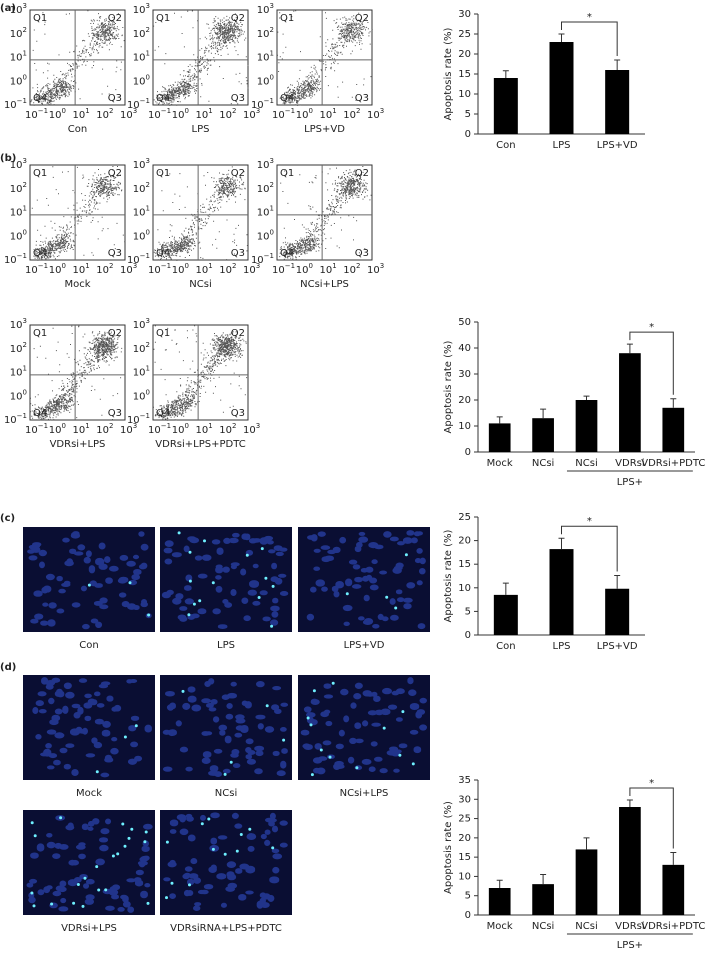 The image size is (709, 960). Describe the element at coordinates (448, 575) in the screenshot. I see `y-axis-label: Apoptosis rate (%)` at that location.